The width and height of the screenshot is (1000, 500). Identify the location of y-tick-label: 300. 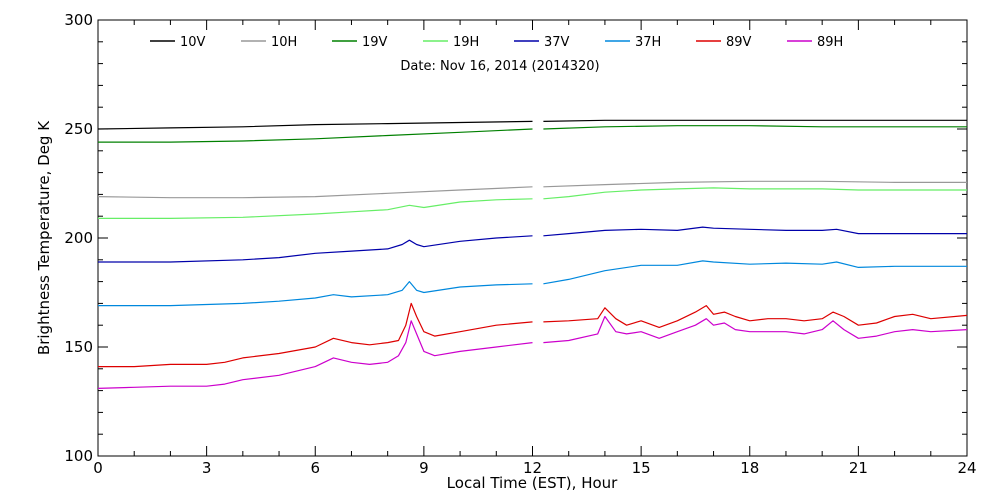
(78, 20).